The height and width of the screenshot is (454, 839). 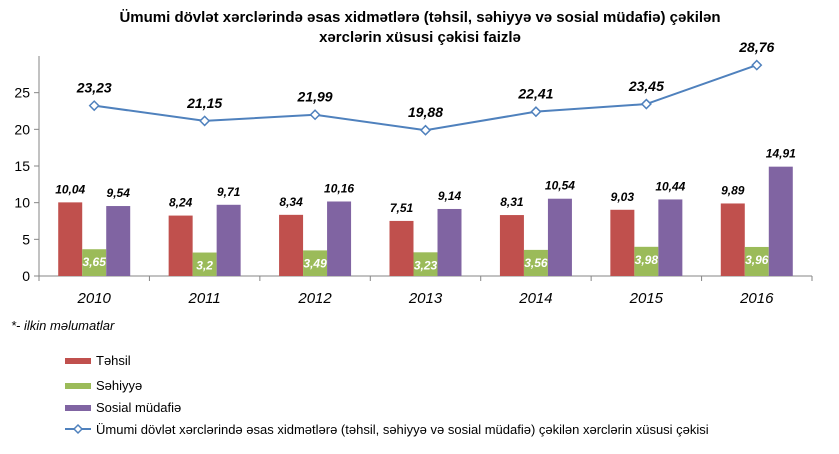 I want to click on bar-data-label: 7,51, so click(x=402, y=208).